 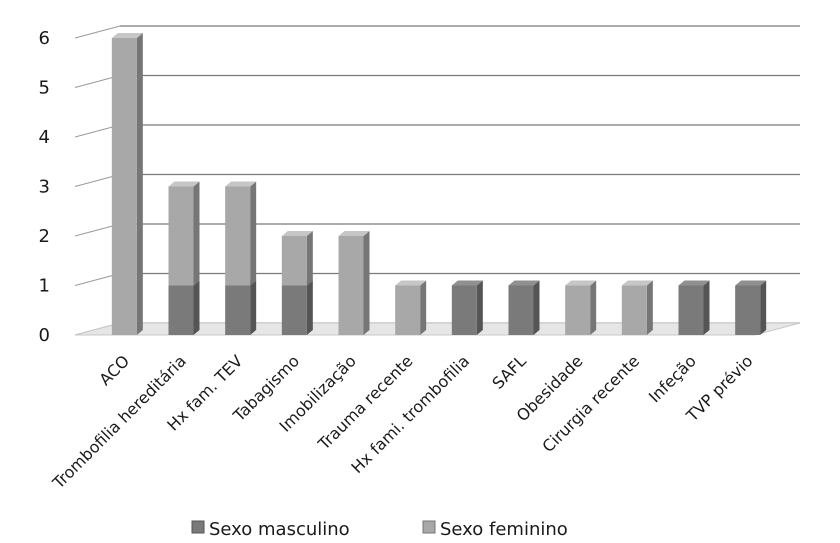 What do you see at coordinates (379, 529) in the screenshot?
I see `legend: Sexo masculino Sexo feminino` at bounding box center [379, 529].